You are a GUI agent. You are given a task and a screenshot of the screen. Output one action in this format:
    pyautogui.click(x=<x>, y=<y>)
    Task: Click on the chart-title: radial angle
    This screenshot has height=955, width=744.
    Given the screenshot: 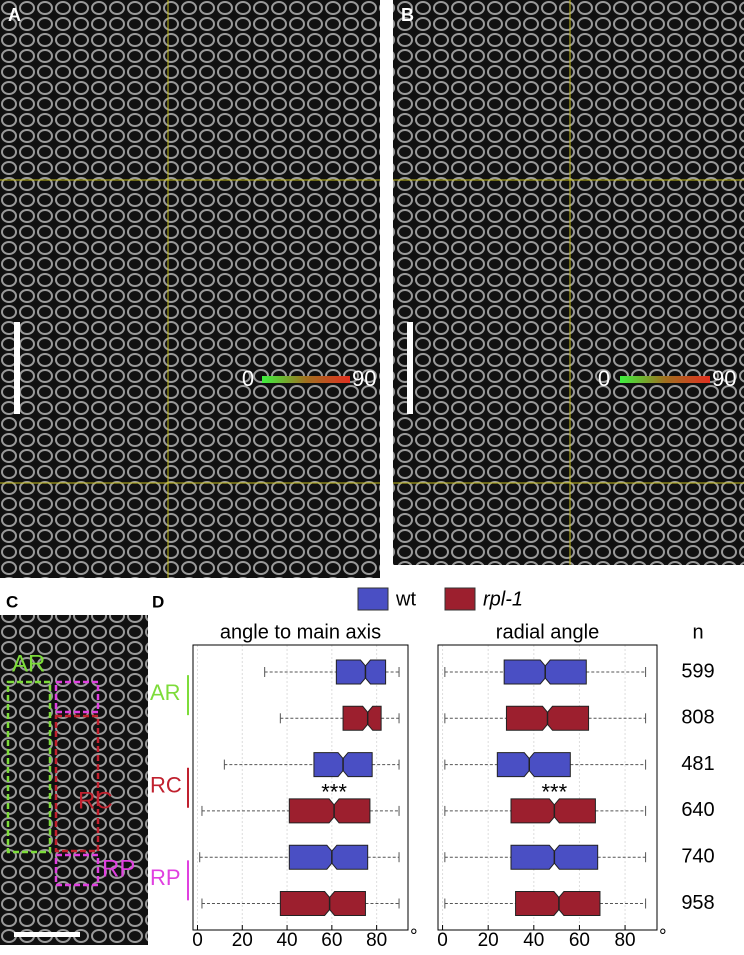 What is the action you would take?
    pyautogui.click(x=547, y=632)
    